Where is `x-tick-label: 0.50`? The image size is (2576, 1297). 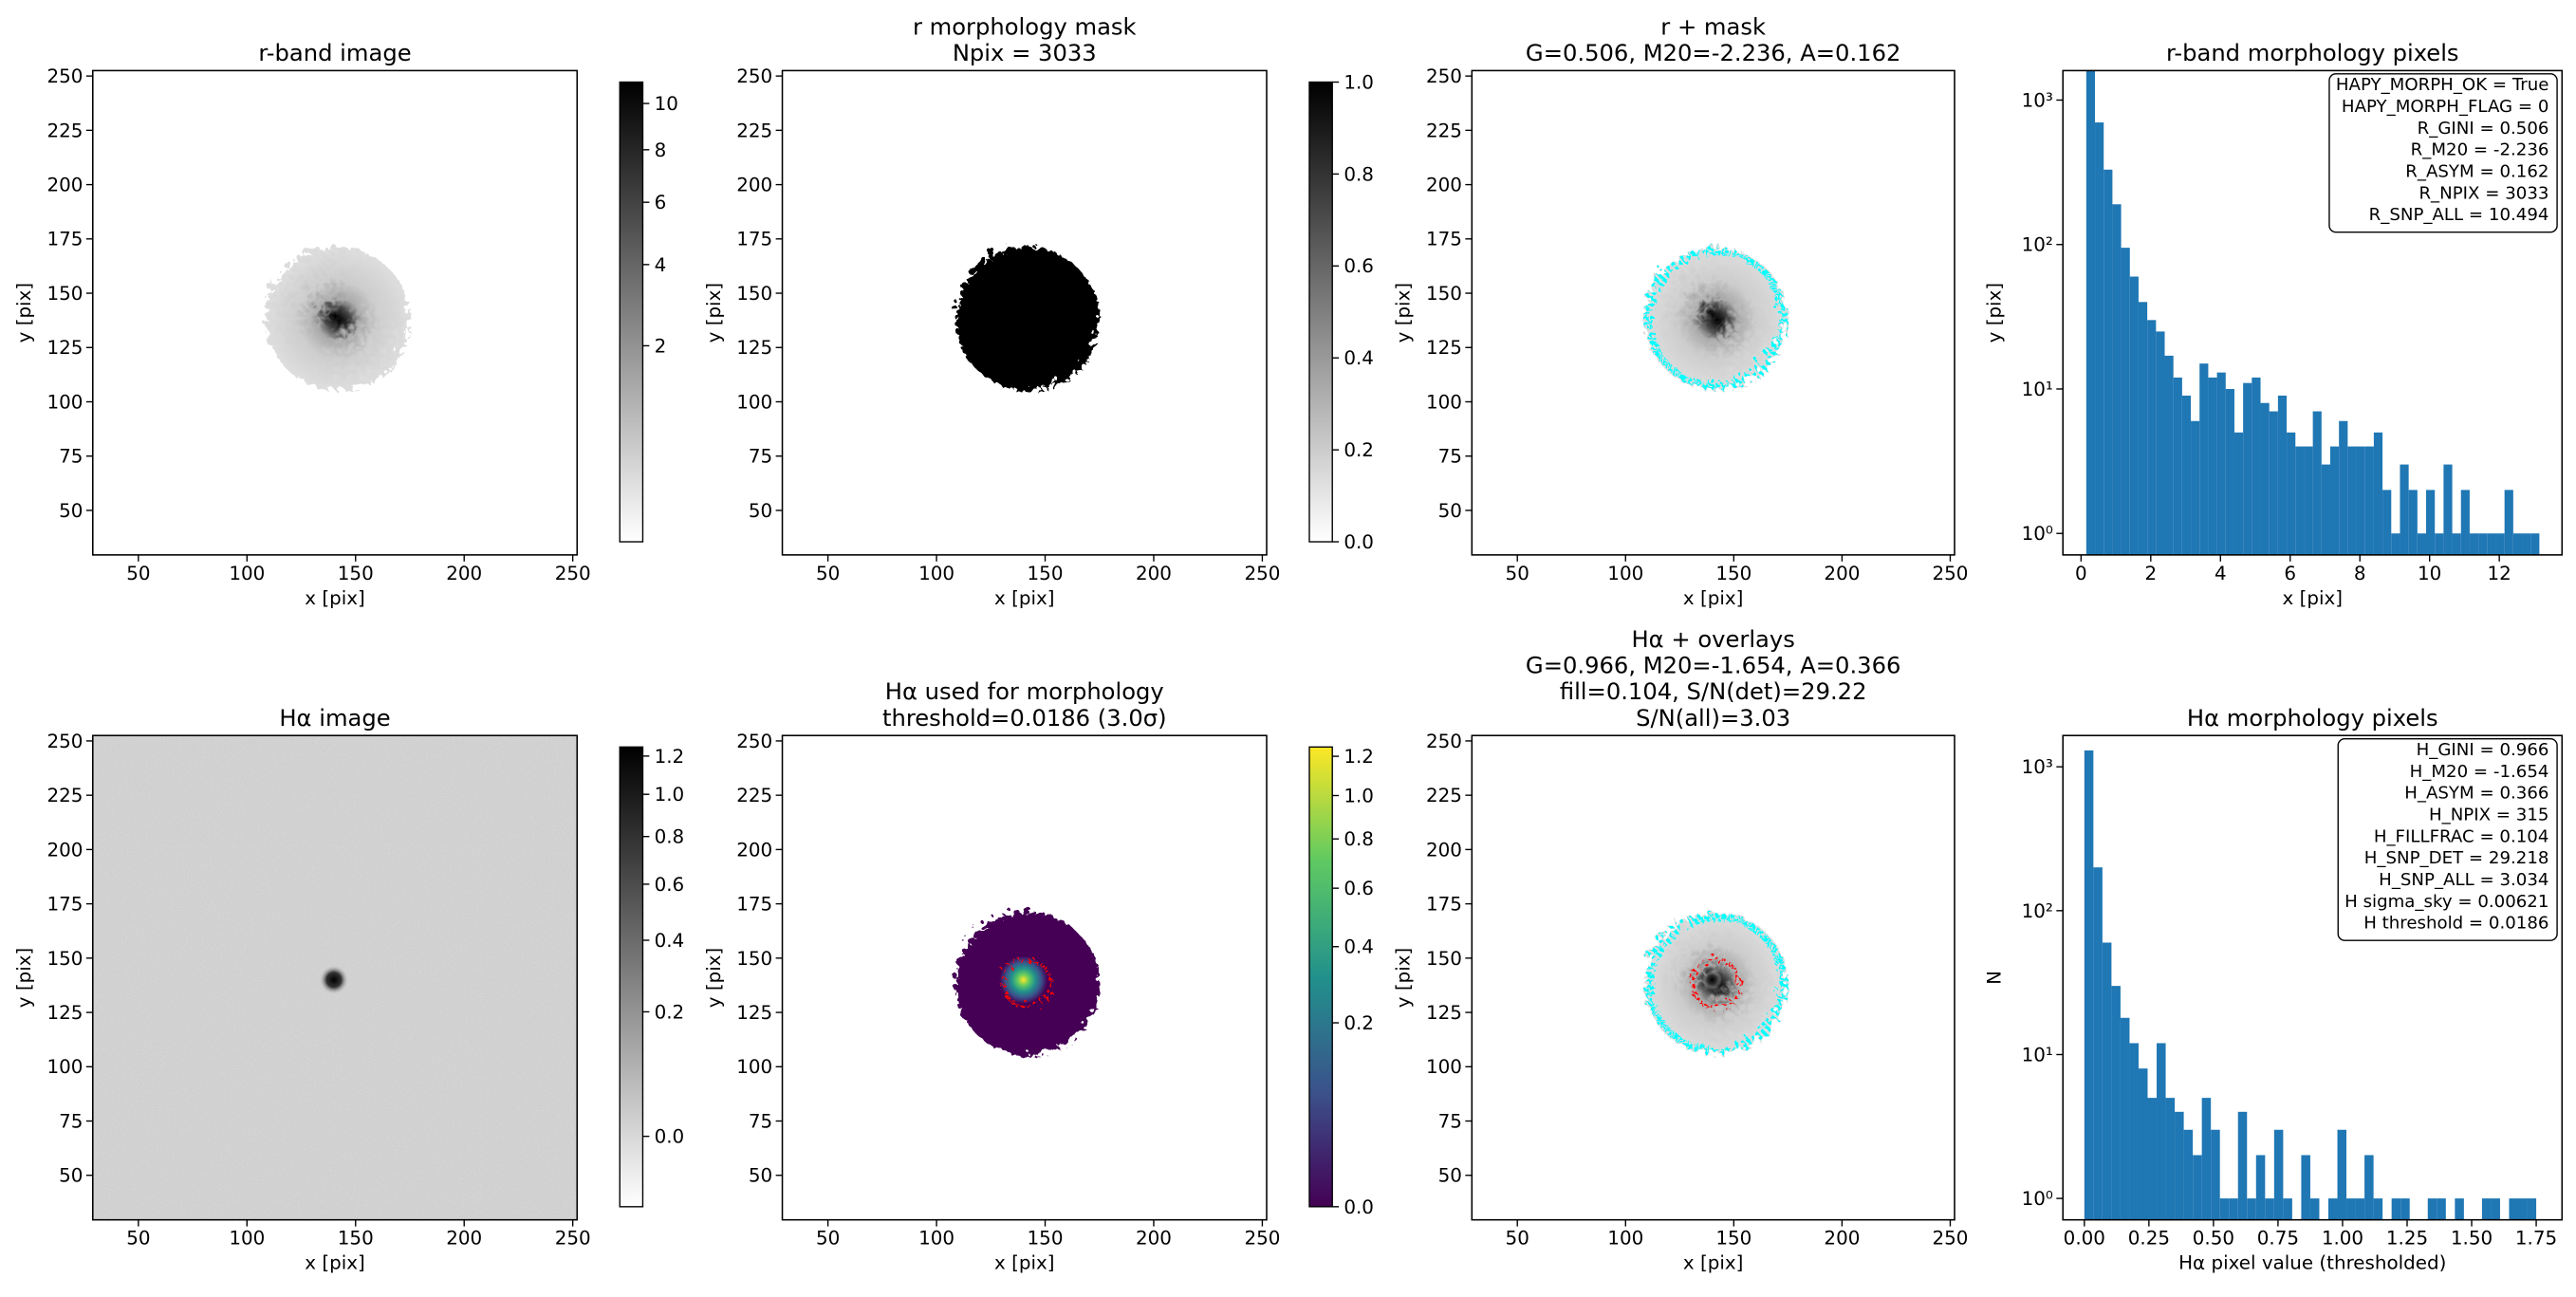 x-tick-label: 0.50 is located at coordinates (2213, 1239).